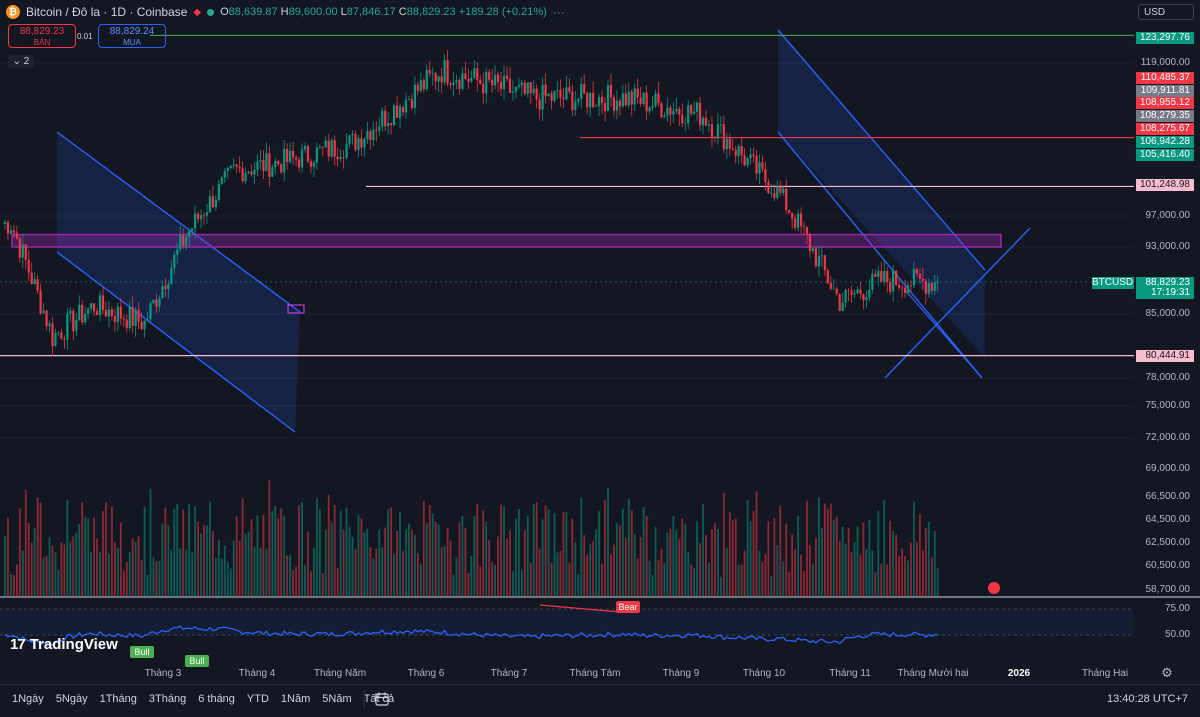 The width and height of the screenshot is (1200, 717). What do you see at coordinates (257, 699) in the screenshot?
I see `range-button: YTD` at bounding box center [257, 699].